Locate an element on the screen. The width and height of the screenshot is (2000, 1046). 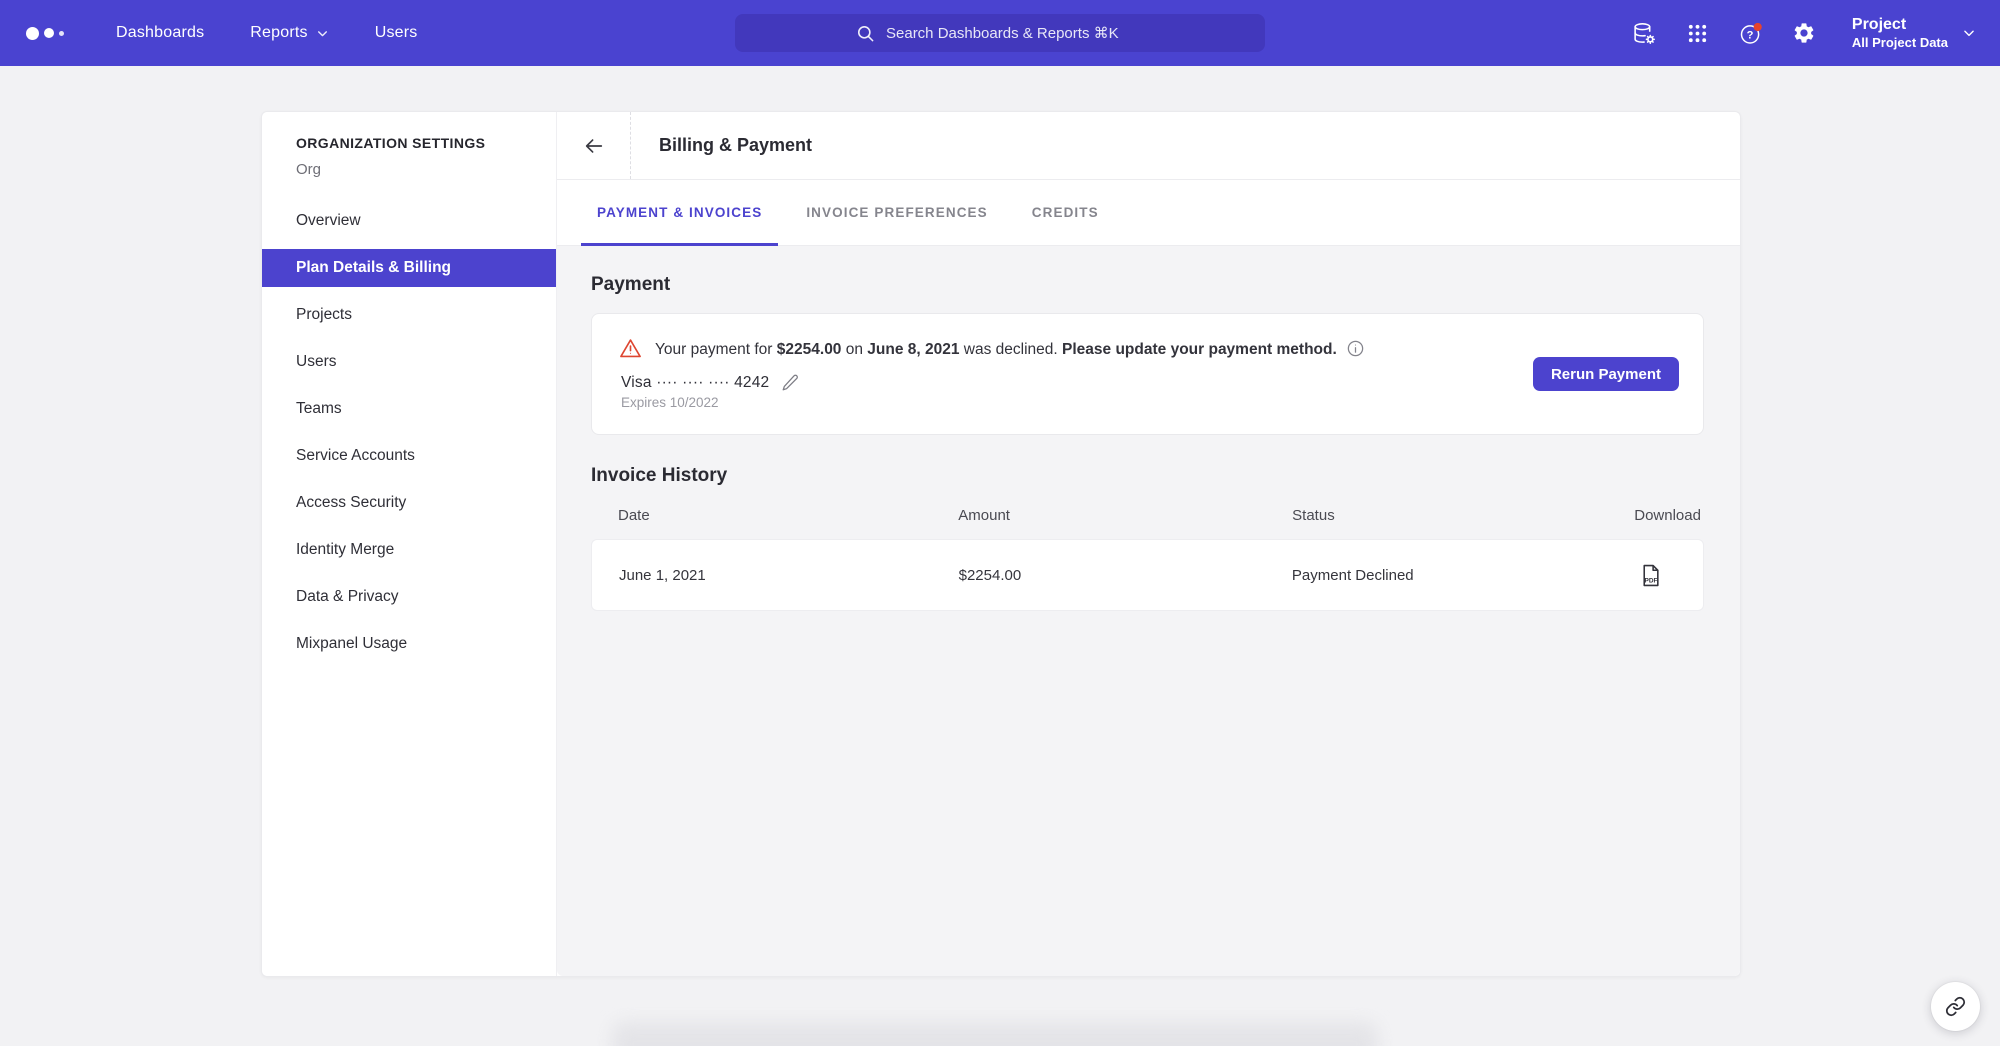
invoice-history-title: Invoice History is located at coordinates (659, 475).